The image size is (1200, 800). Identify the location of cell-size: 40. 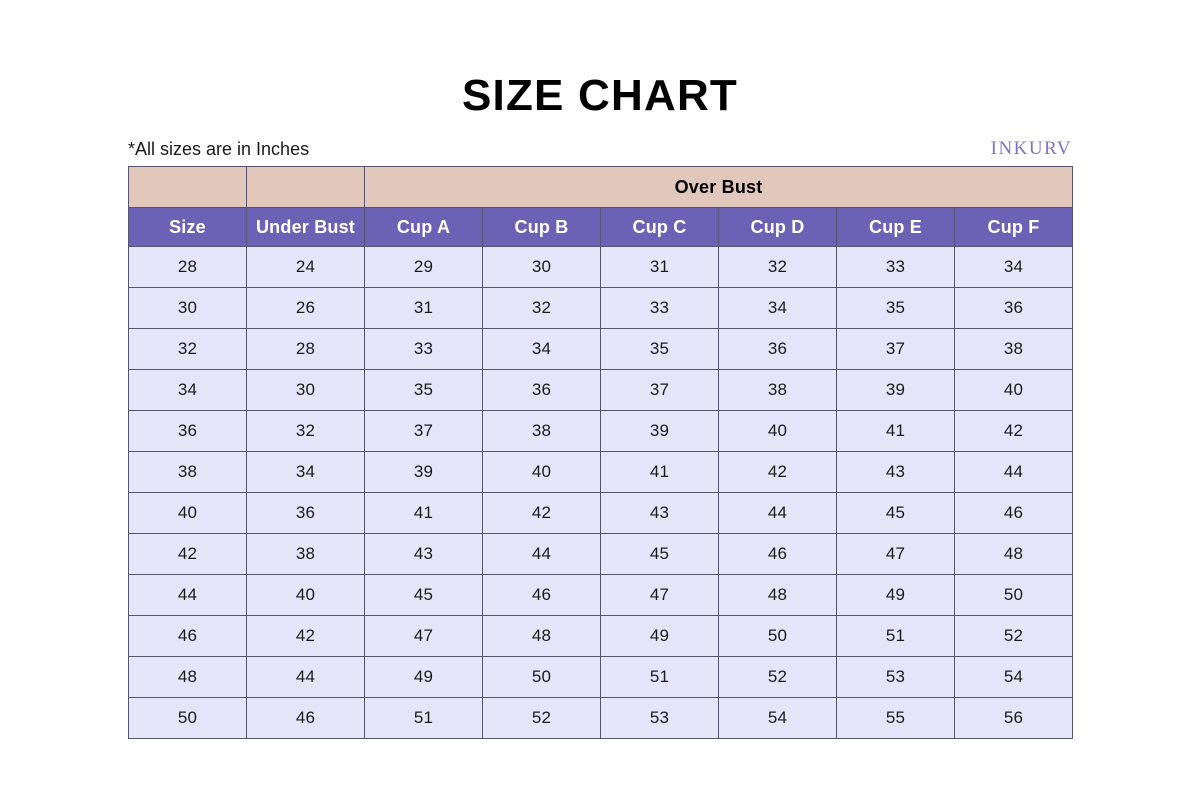
(187, 513).